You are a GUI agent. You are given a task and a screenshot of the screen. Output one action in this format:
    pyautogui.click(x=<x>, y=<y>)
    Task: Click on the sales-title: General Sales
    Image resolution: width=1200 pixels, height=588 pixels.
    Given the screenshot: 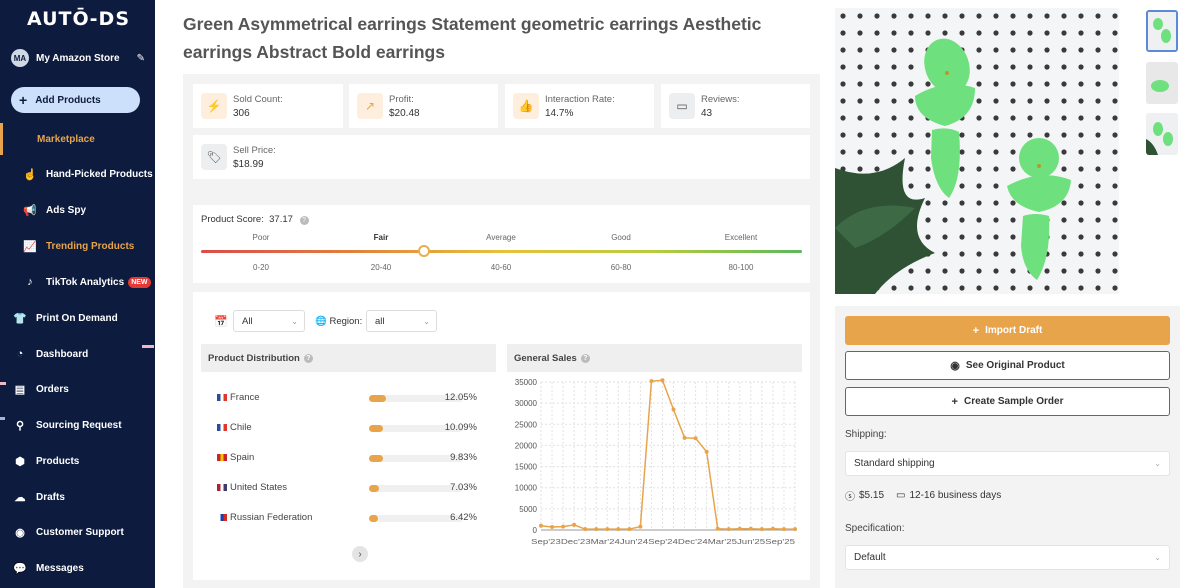 What is the action you would take?
    pyautogui.click(x=545, y=358)
    